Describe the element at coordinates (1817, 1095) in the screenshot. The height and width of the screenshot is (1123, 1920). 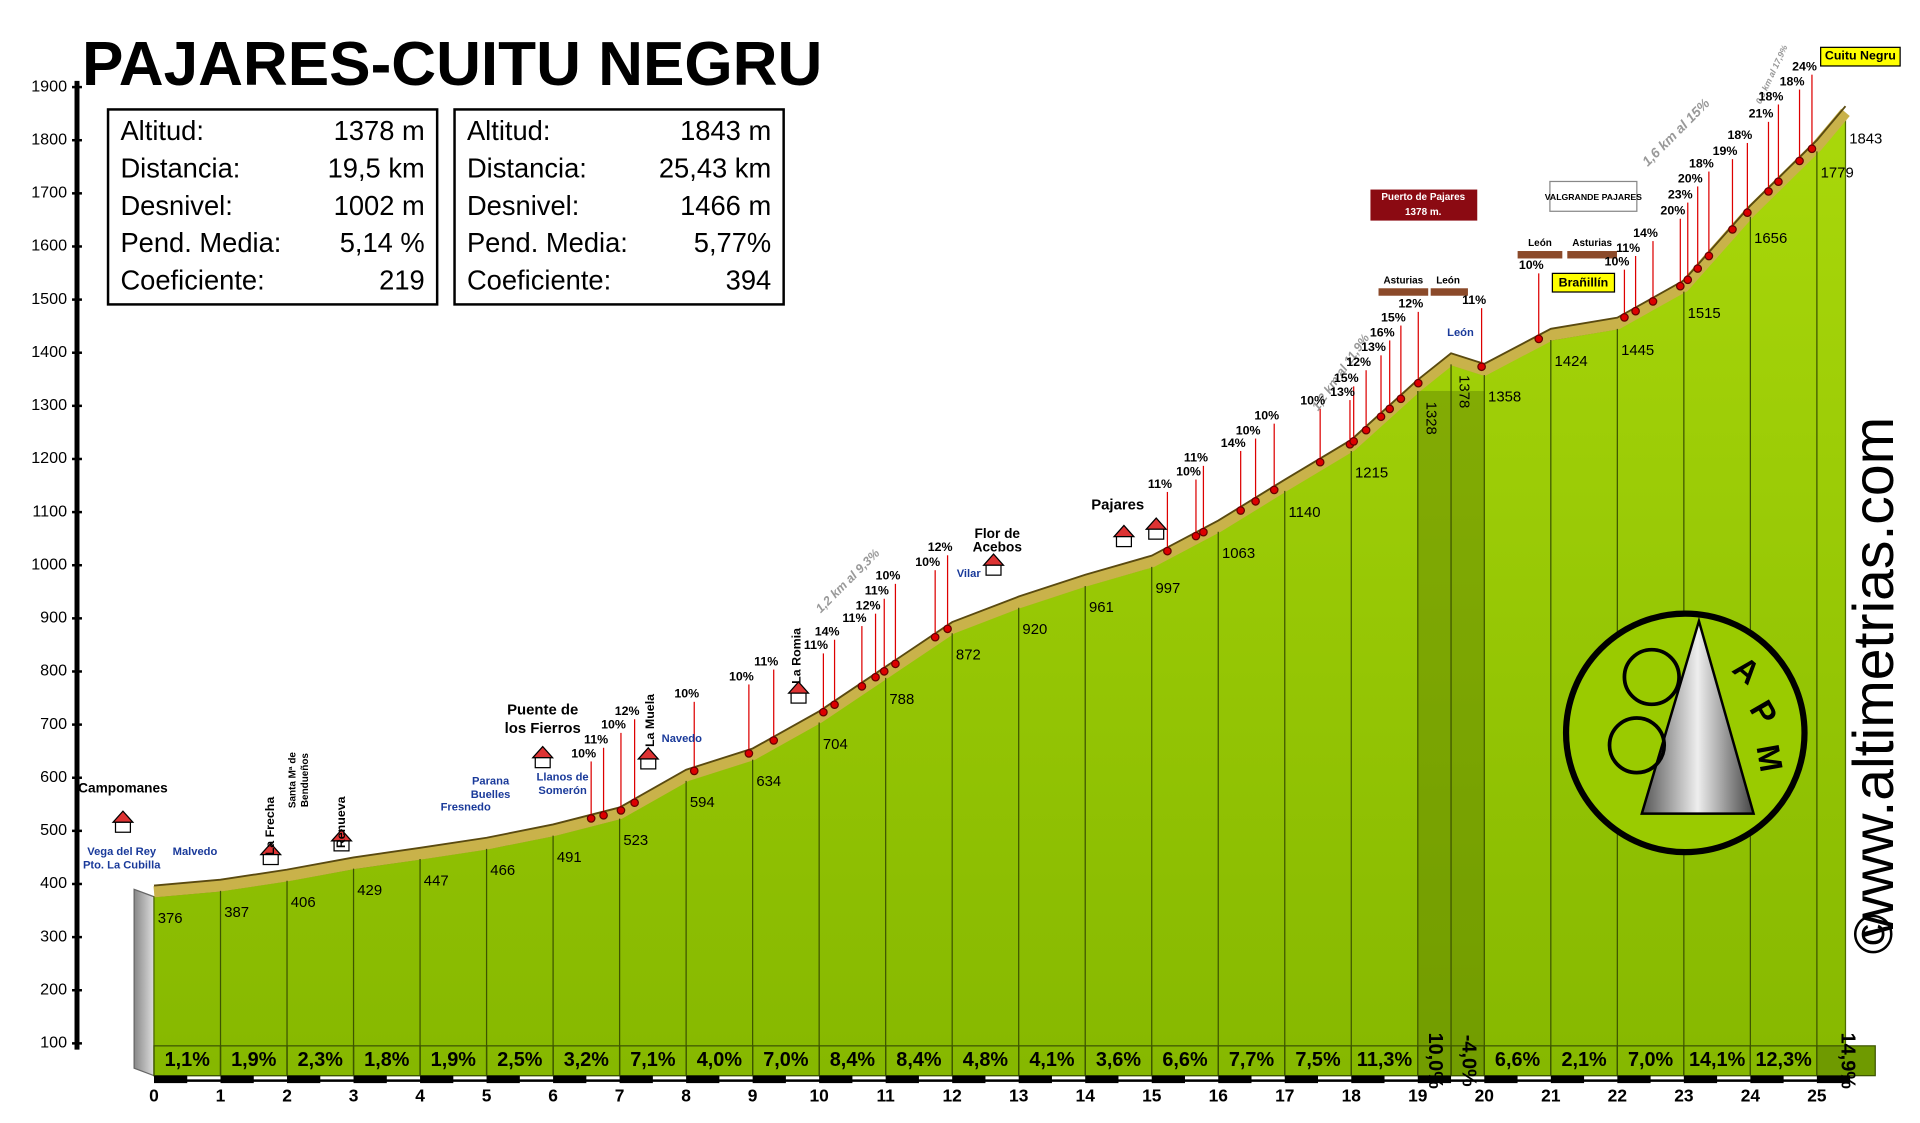
I see `x-tick-label: 25` at that location.